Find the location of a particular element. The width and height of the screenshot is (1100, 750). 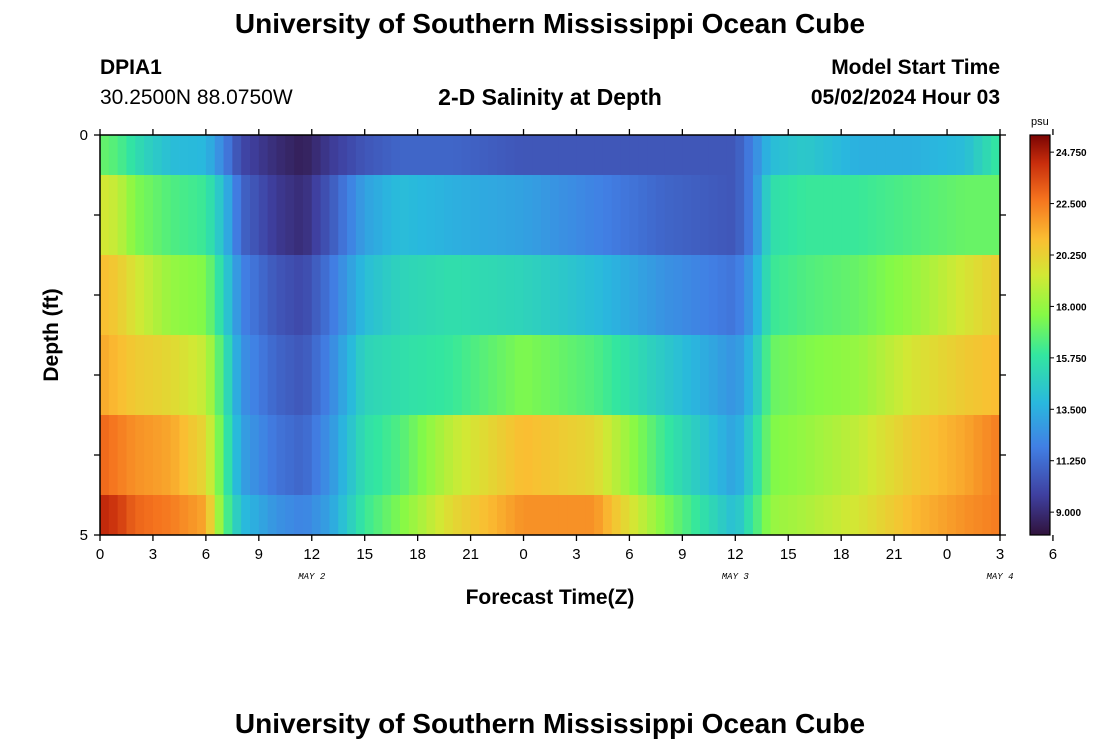

x-tick-label: 12 is located at coordinates (735, 554).